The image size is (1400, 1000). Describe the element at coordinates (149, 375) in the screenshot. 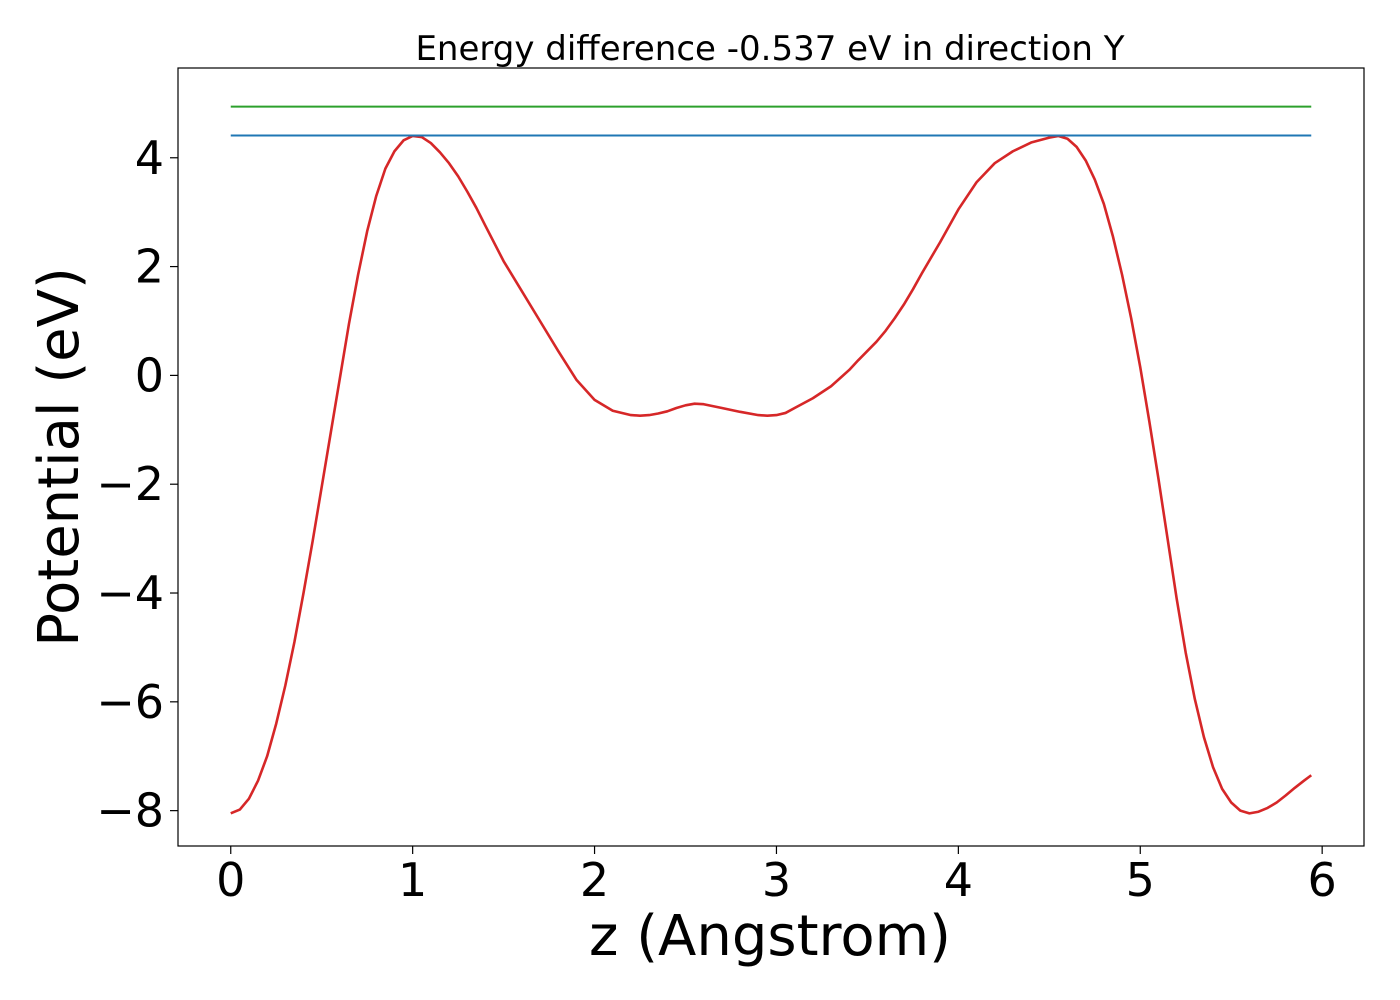

I see `y-tick-label: 0` at that location.